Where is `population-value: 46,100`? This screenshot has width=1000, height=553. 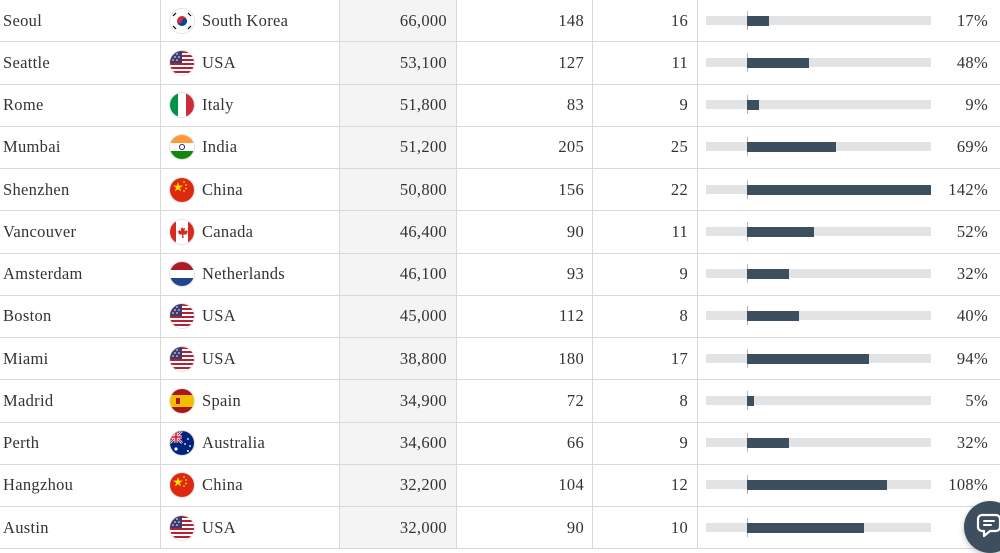 population-value: 46,100 is located at coordinates (423, 274).